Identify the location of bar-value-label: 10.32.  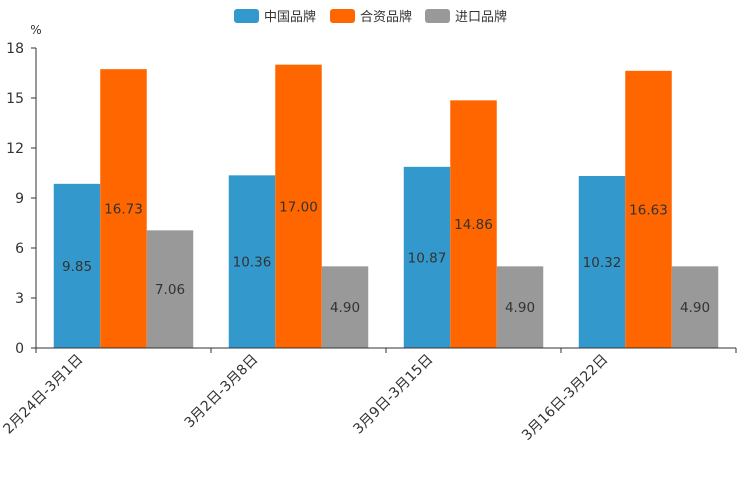
(602, 263).